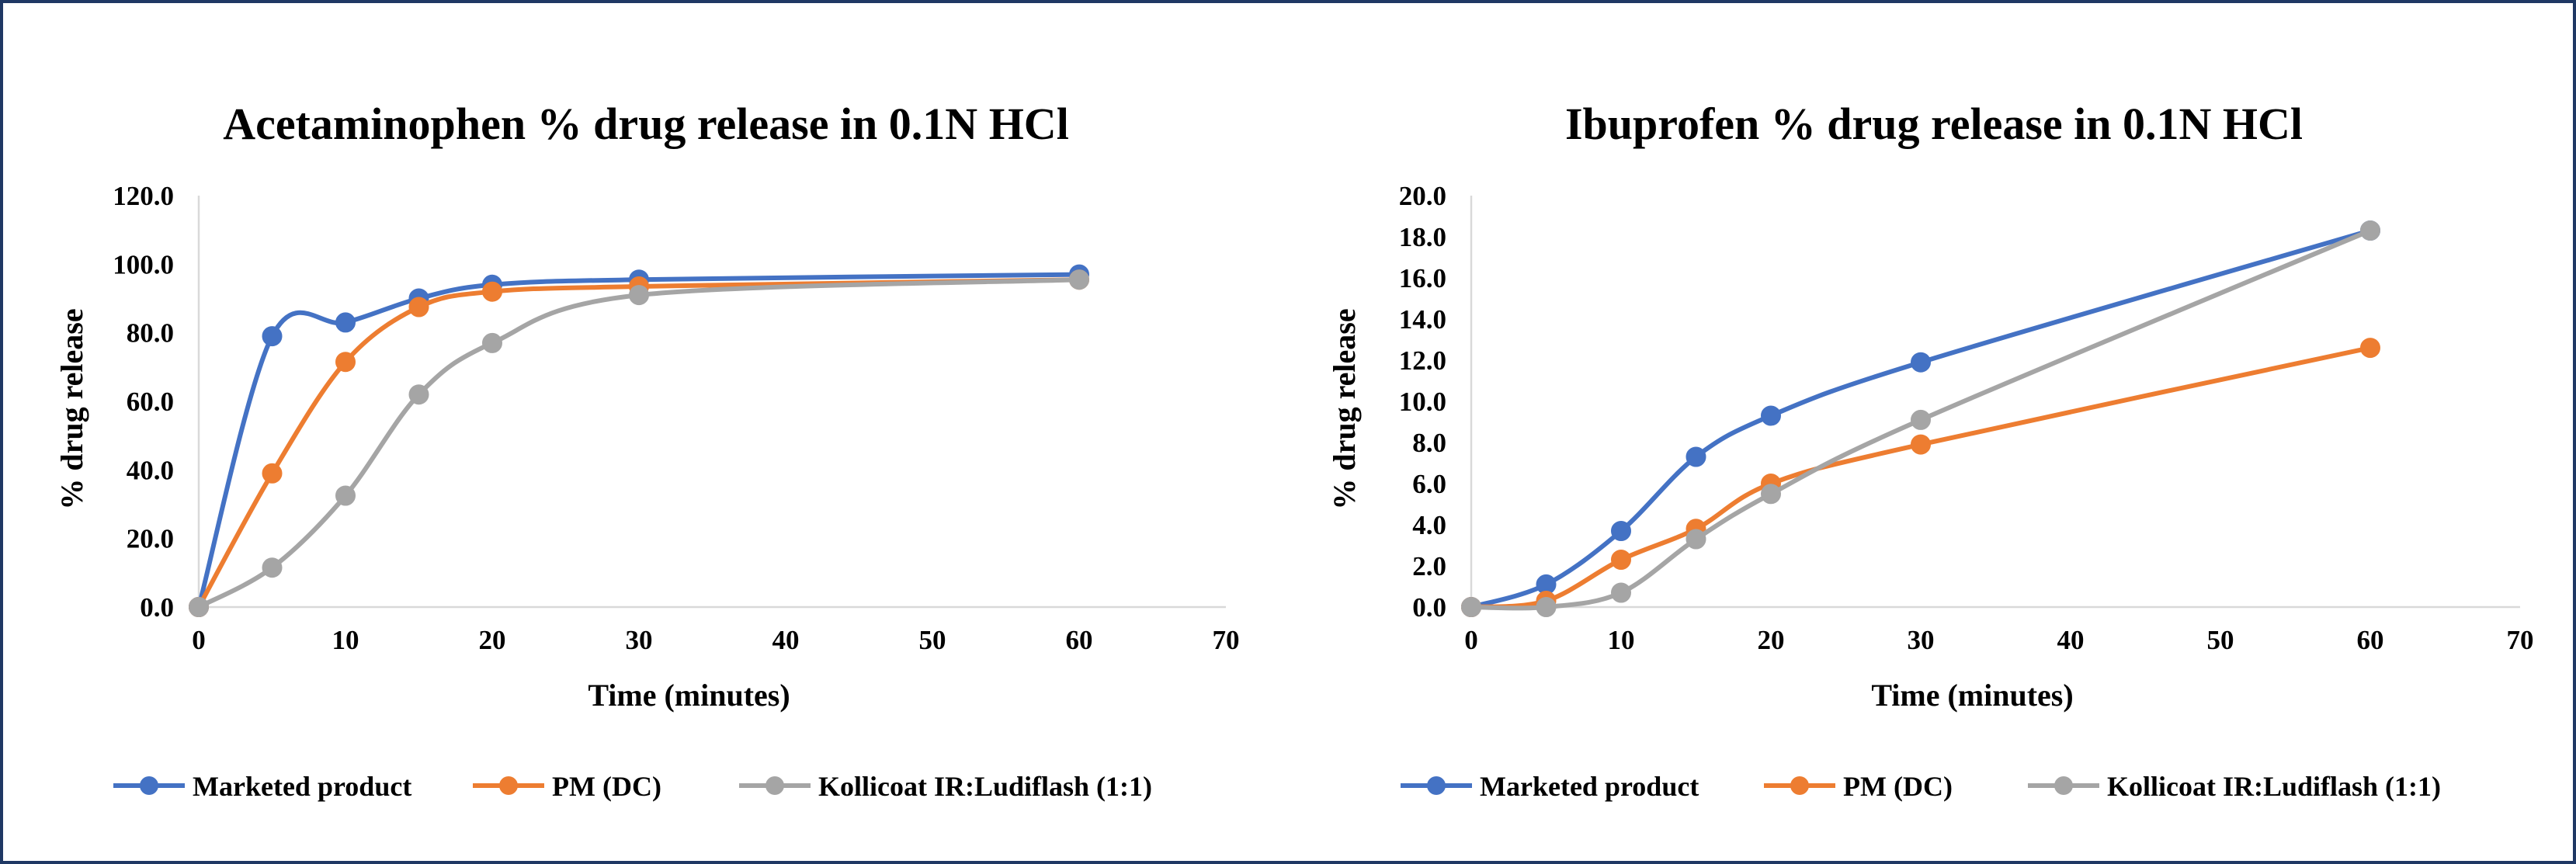 This screenshot has height=864, width=2576. What do you see at coordinates (150, 470) in the screenshot?
I see `y-tick-label: 40.0` at bounding box center [150, 470].